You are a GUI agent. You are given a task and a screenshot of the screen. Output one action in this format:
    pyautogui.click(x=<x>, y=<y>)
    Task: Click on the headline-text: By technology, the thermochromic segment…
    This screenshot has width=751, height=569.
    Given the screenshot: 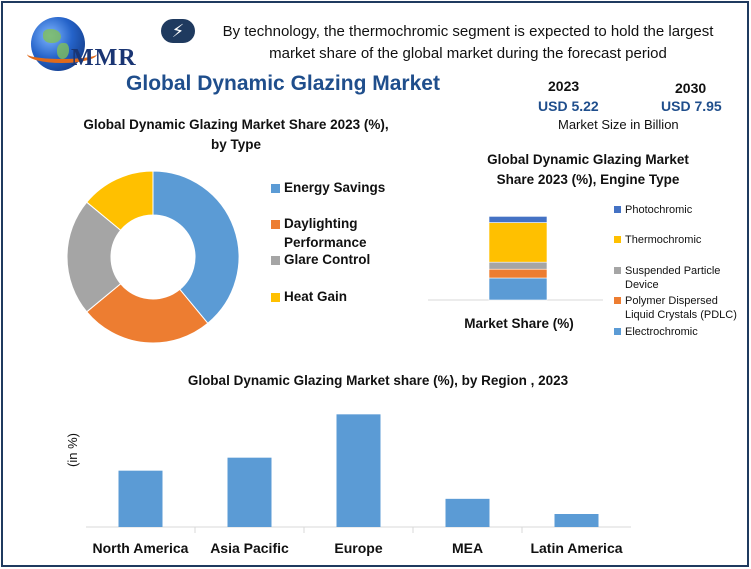 What is the action you would take?
    pyautogui.click(x=468, y=42)
    